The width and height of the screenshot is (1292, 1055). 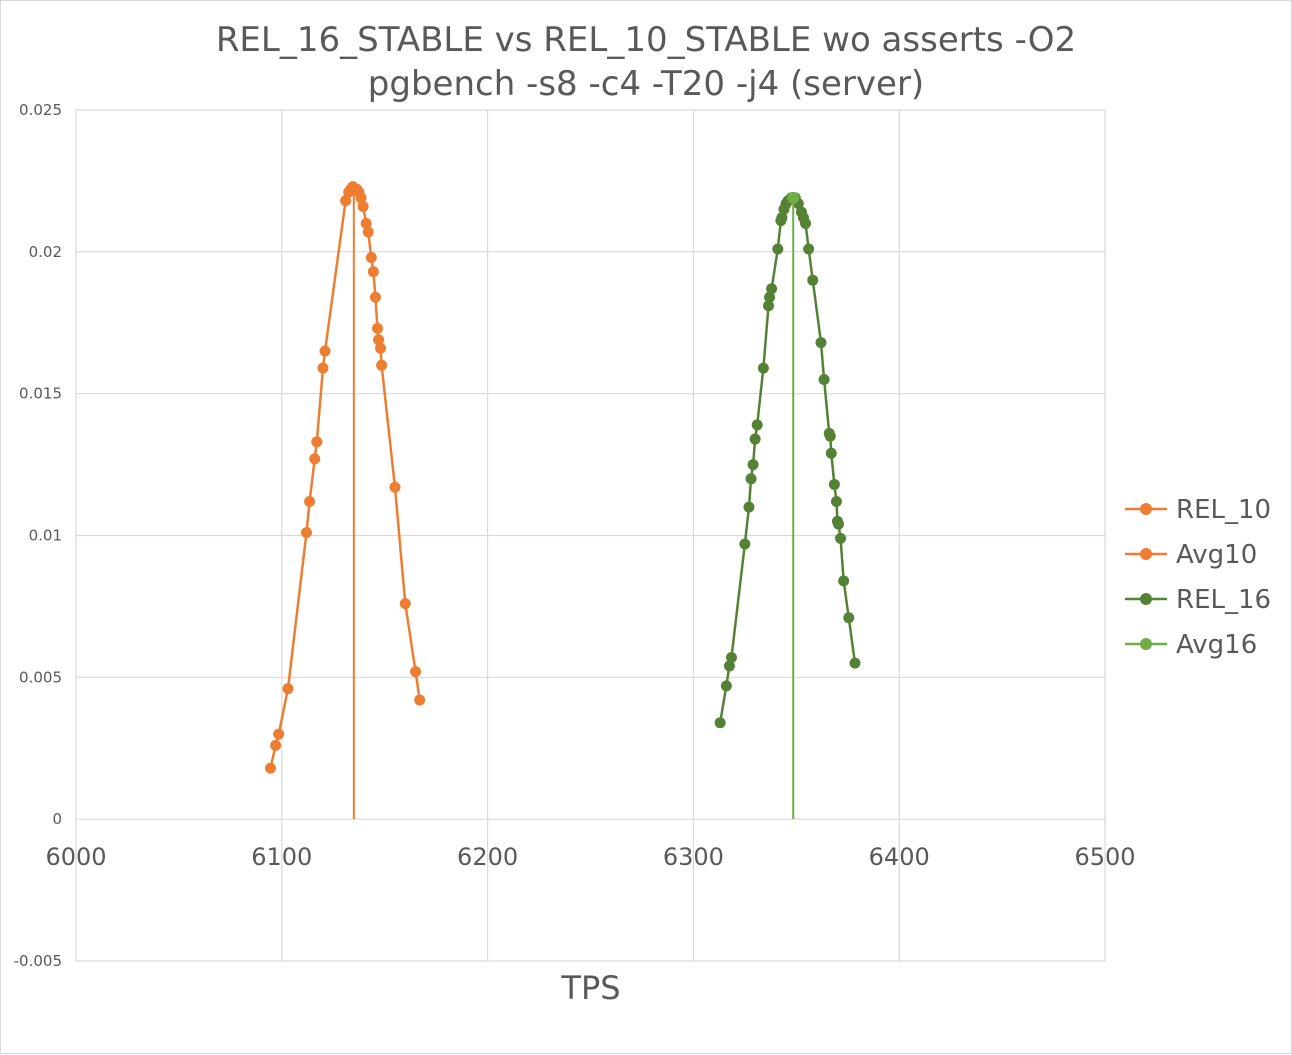 I want to click on legend-item-avg16: Avg16, so click(x=1191, y=645).